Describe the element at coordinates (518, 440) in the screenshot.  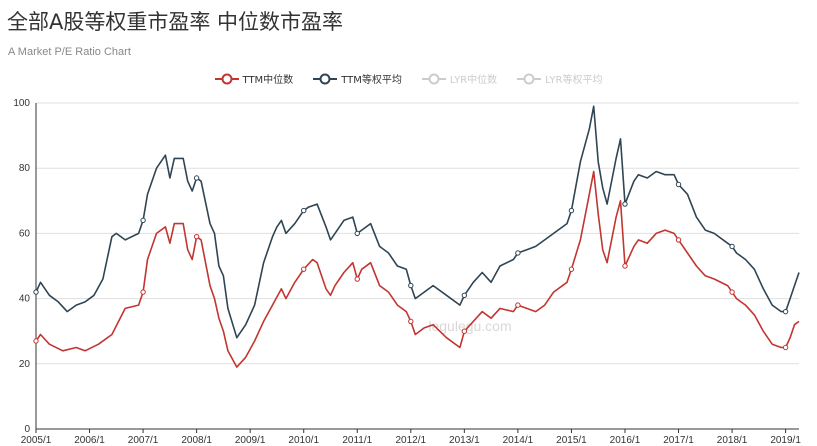
I see `x-tick-label: 2014/1` at that location.